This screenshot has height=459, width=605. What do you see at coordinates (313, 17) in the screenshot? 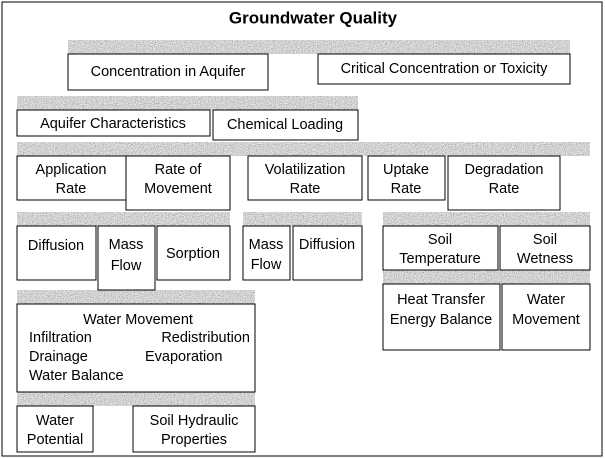
I see `title: Groundwater Quality` at bounding box center [313, 17].